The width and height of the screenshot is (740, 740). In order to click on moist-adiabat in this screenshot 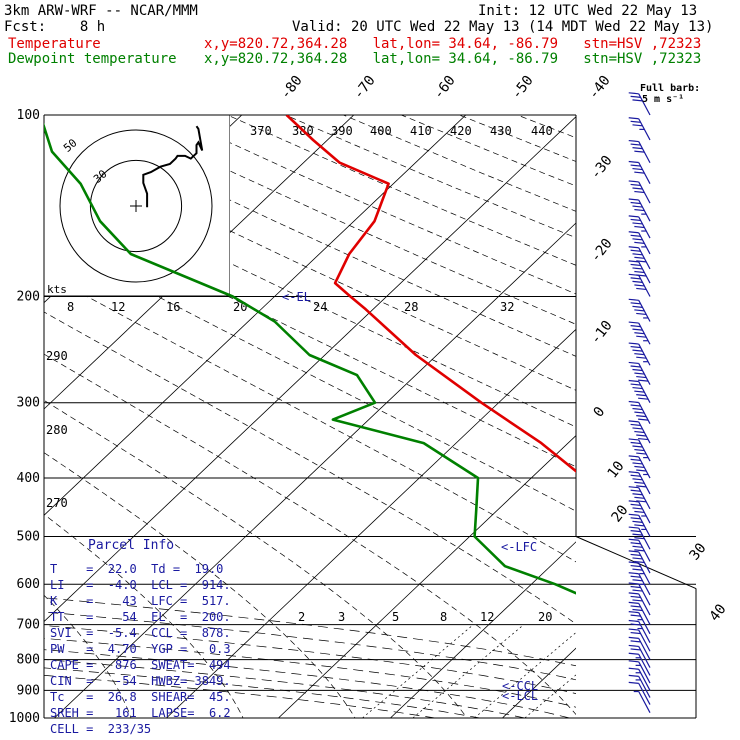, I will do `click(310, 673)`.